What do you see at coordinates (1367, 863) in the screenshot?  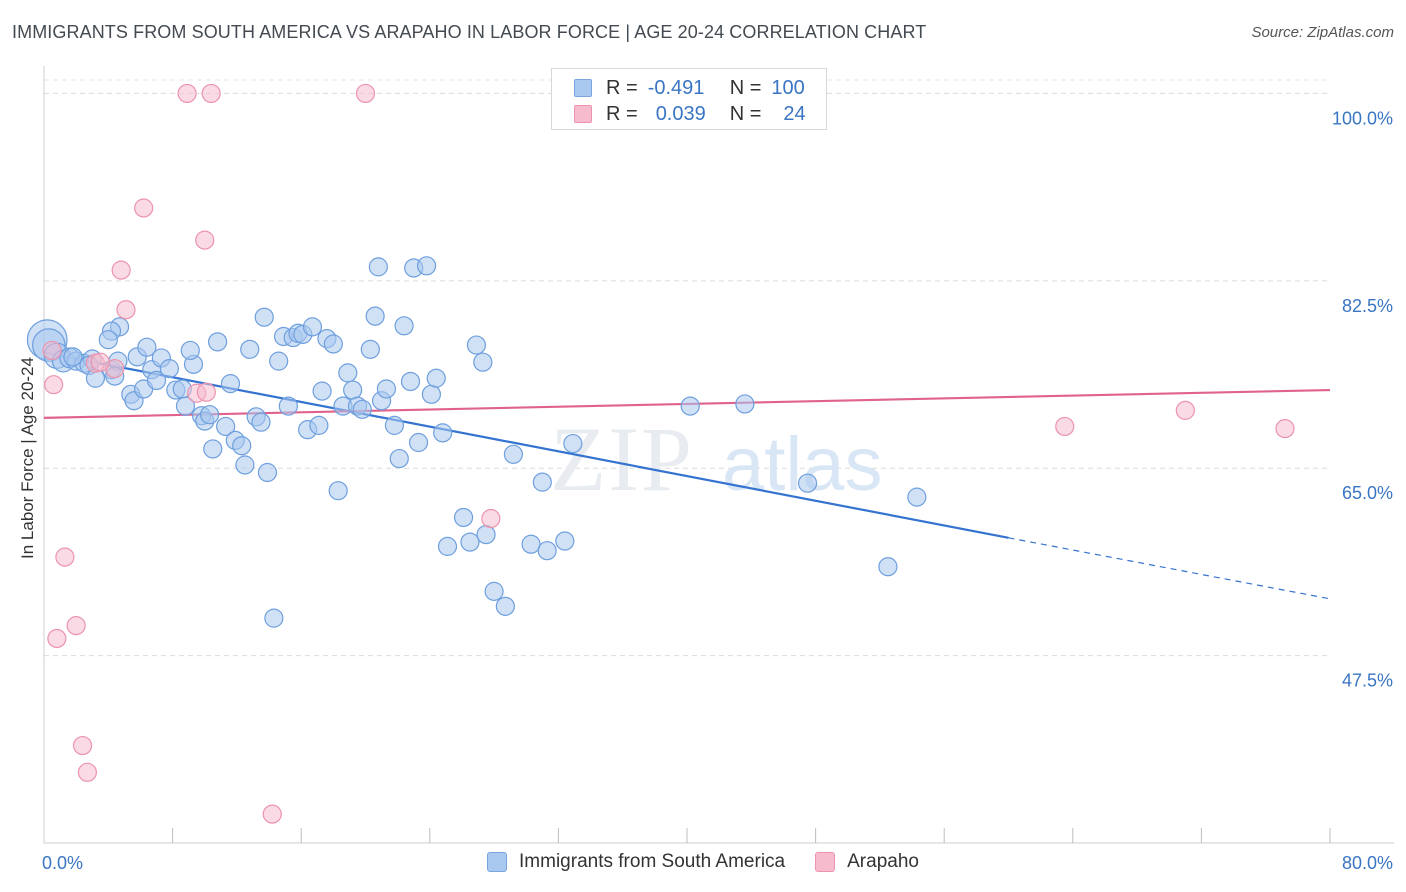 I see `x-tick-label-max: 80.0%` at bounding box center [1367, 863].